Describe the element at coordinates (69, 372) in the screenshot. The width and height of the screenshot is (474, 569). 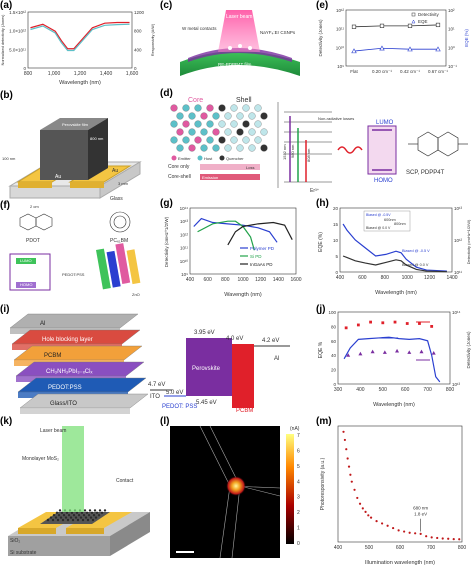
I see `i-layer-label-3: CH₃NH₃PbI₃₋ₓClₓ` at that location.